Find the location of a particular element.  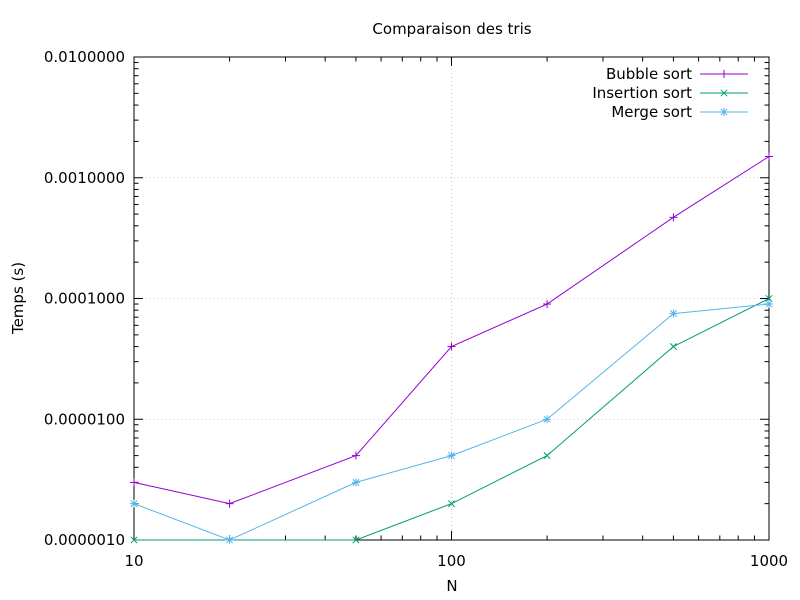

chart-title: Comparaison des tris is located at coordinates (451, 29).